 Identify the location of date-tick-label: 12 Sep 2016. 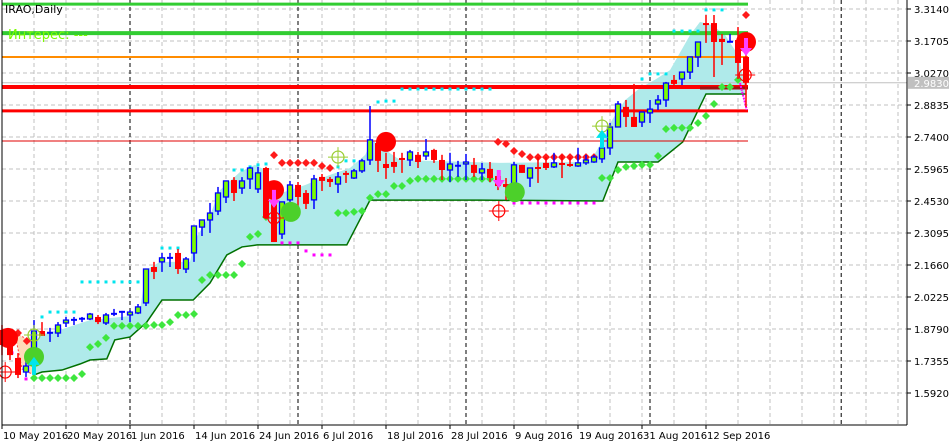
(738, 436).